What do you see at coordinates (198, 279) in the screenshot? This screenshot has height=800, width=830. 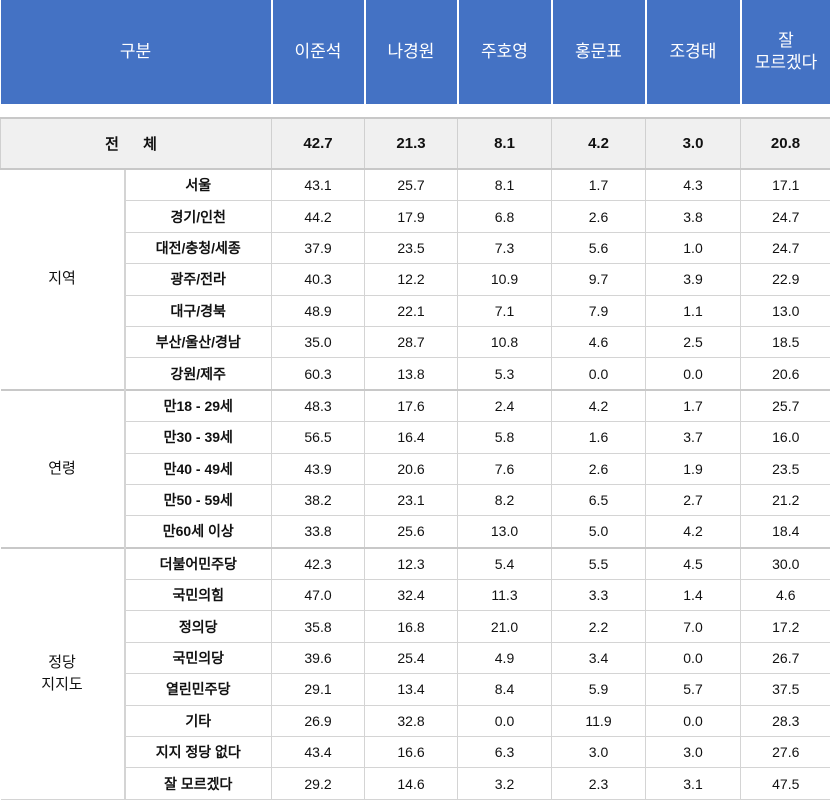 I see `row-label: 광주/전라` at bounding box center [198, 279].